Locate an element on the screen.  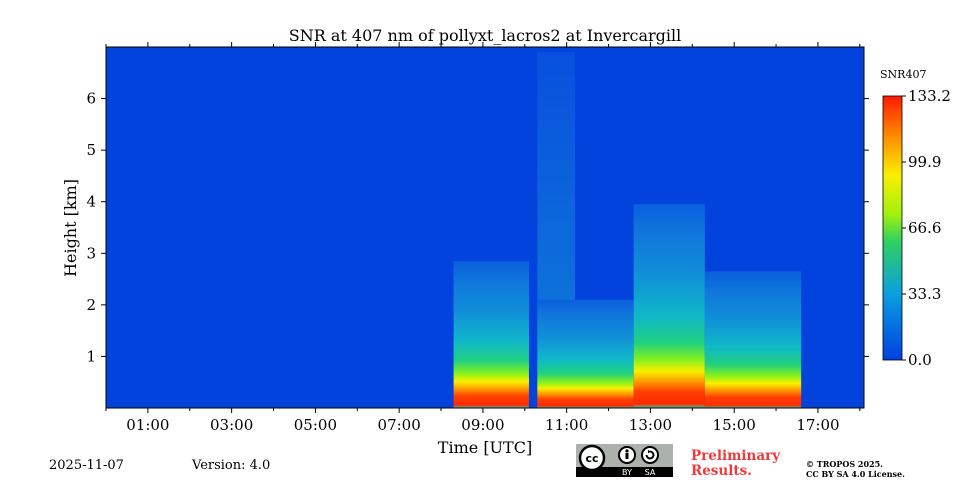
cc-license-badge: cc BY SA is located at coordinates (624, 460).